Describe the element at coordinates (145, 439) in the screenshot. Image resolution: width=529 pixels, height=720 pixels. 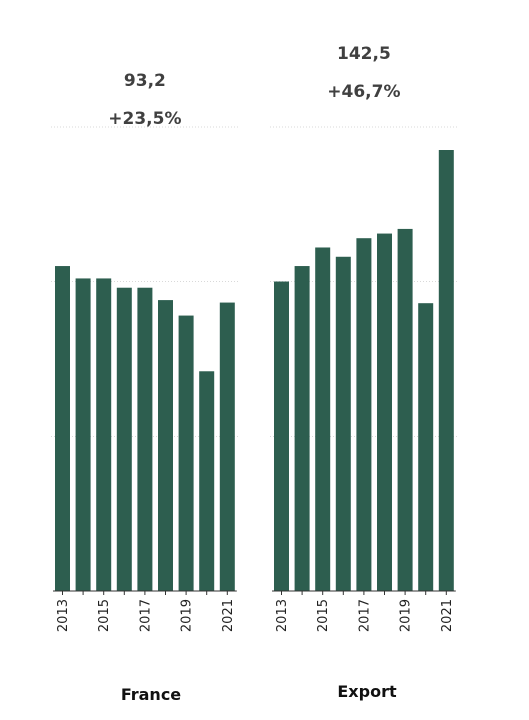
I see `france-bar-2017` at that location.